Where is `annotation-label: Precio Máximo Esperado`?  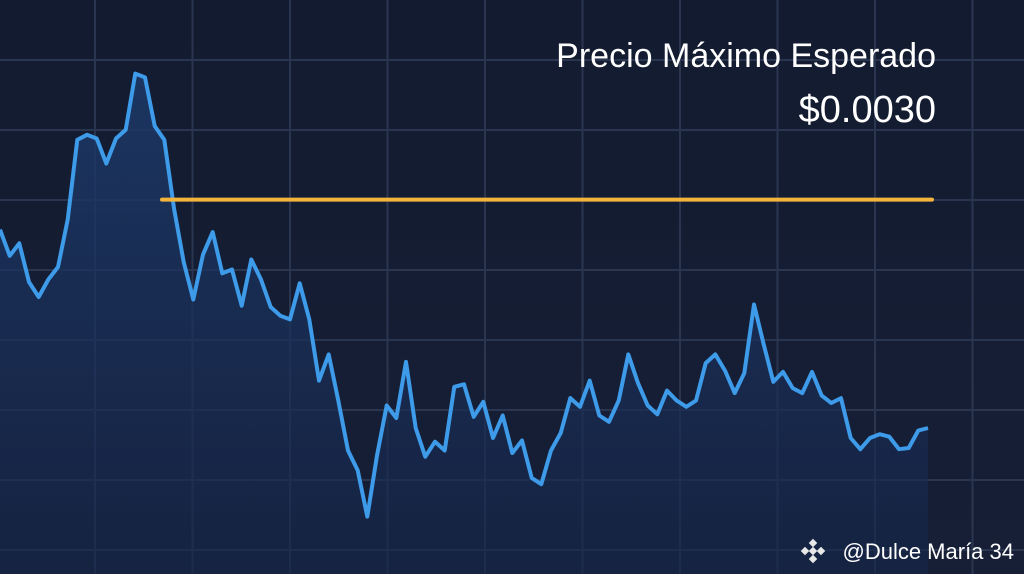
annotation-label: Precio Máximo Esperado is located at coordinates (746, 56).